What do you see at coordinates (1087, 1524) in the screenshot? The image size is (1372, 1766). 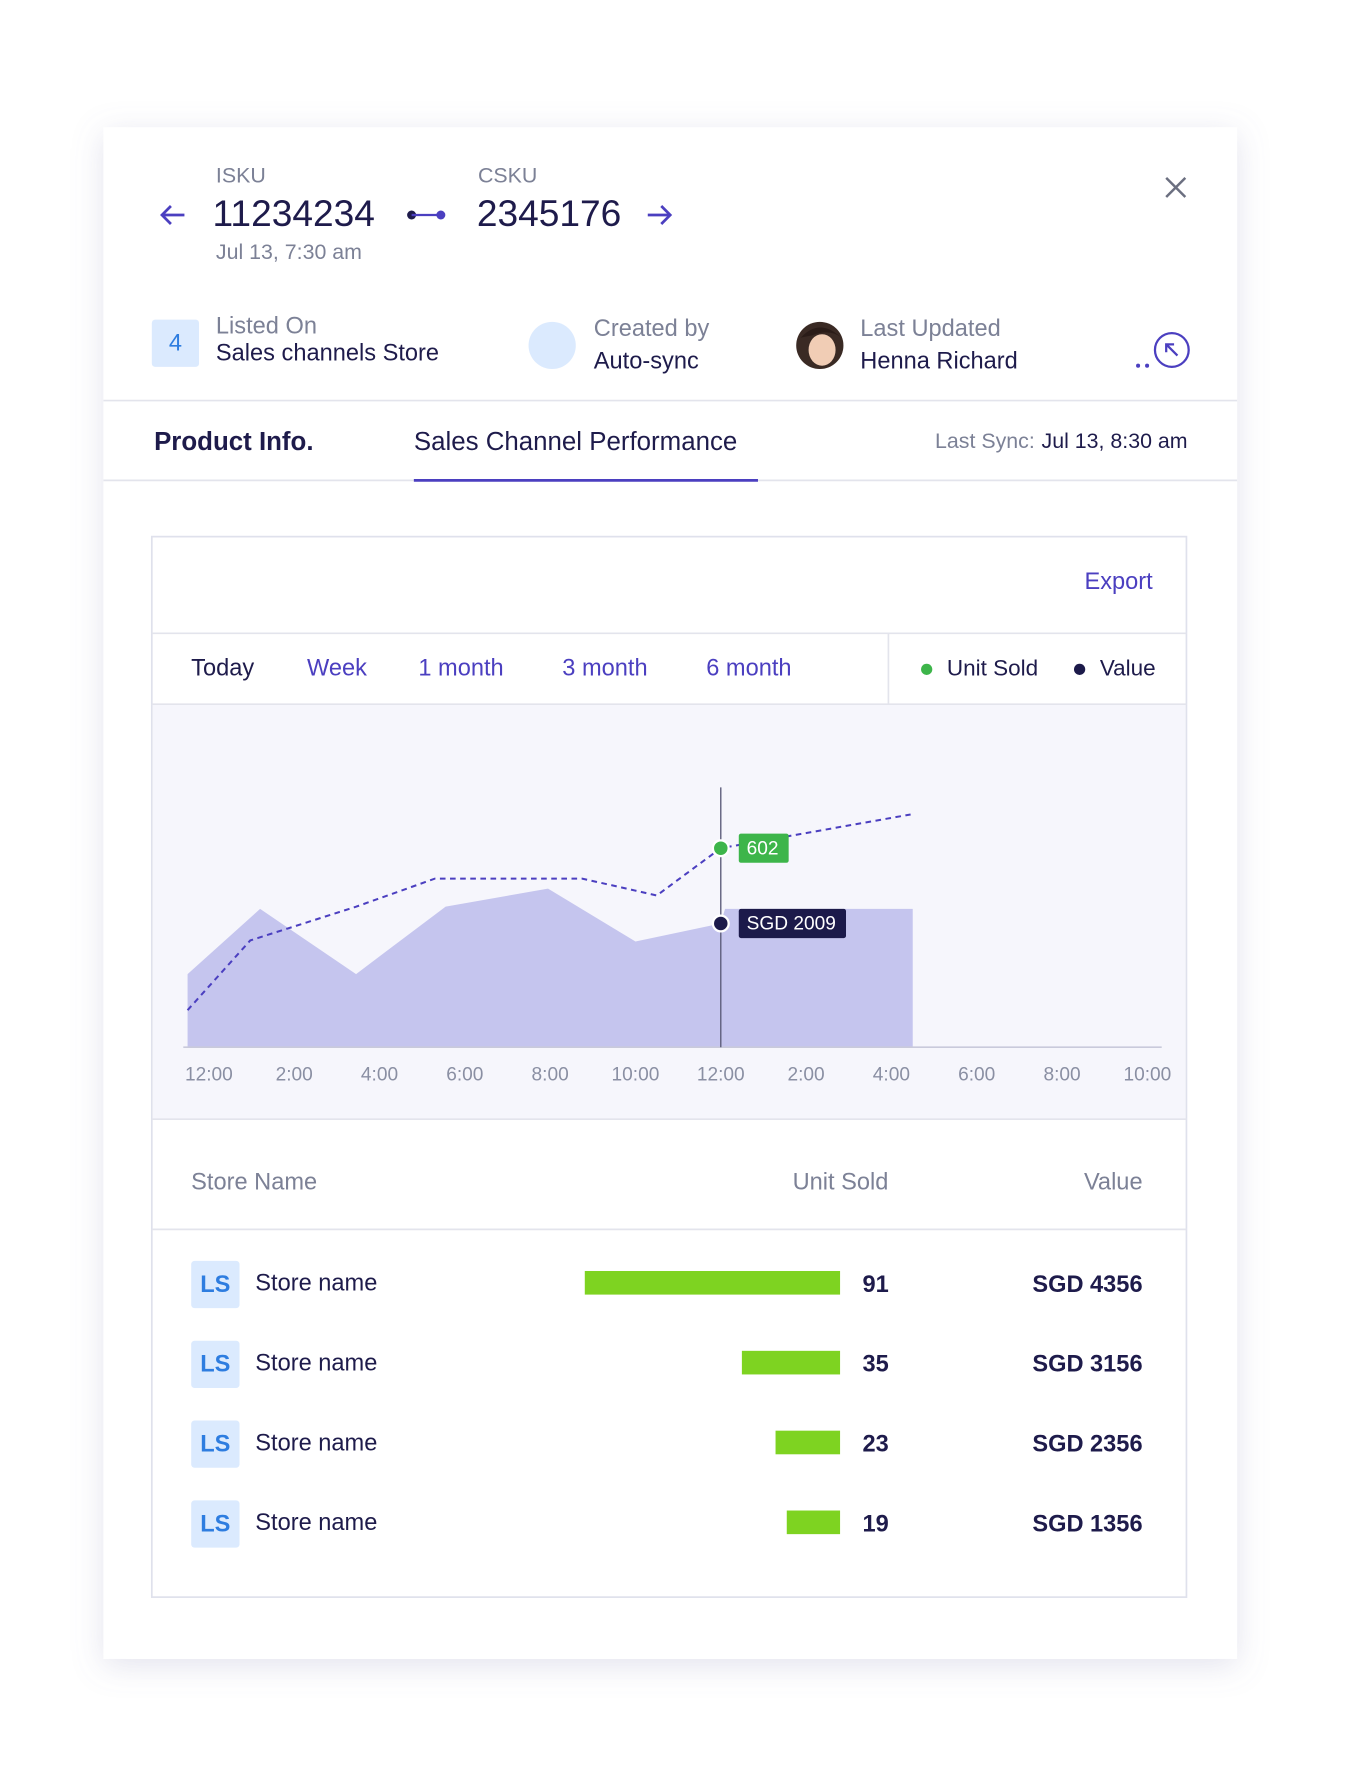 I see `store-value: SGD 1356` at bounding box center [1087, 1524].